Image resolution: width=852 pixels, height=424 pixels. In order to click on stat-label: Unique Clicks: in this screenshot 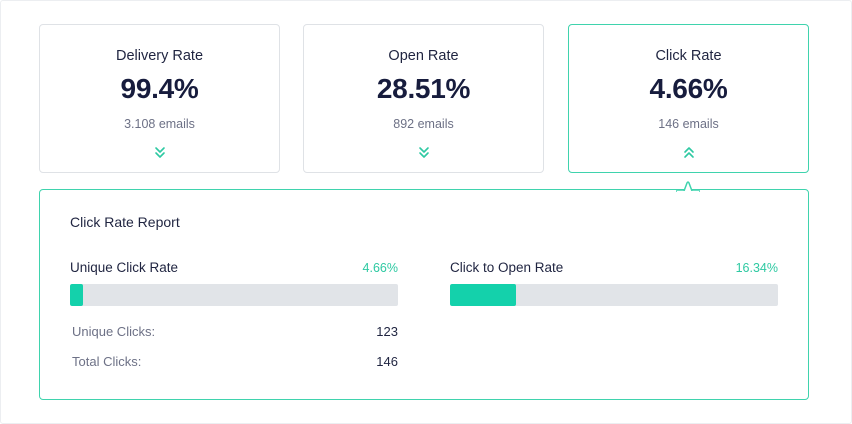, I will do `click(114, 331)`.